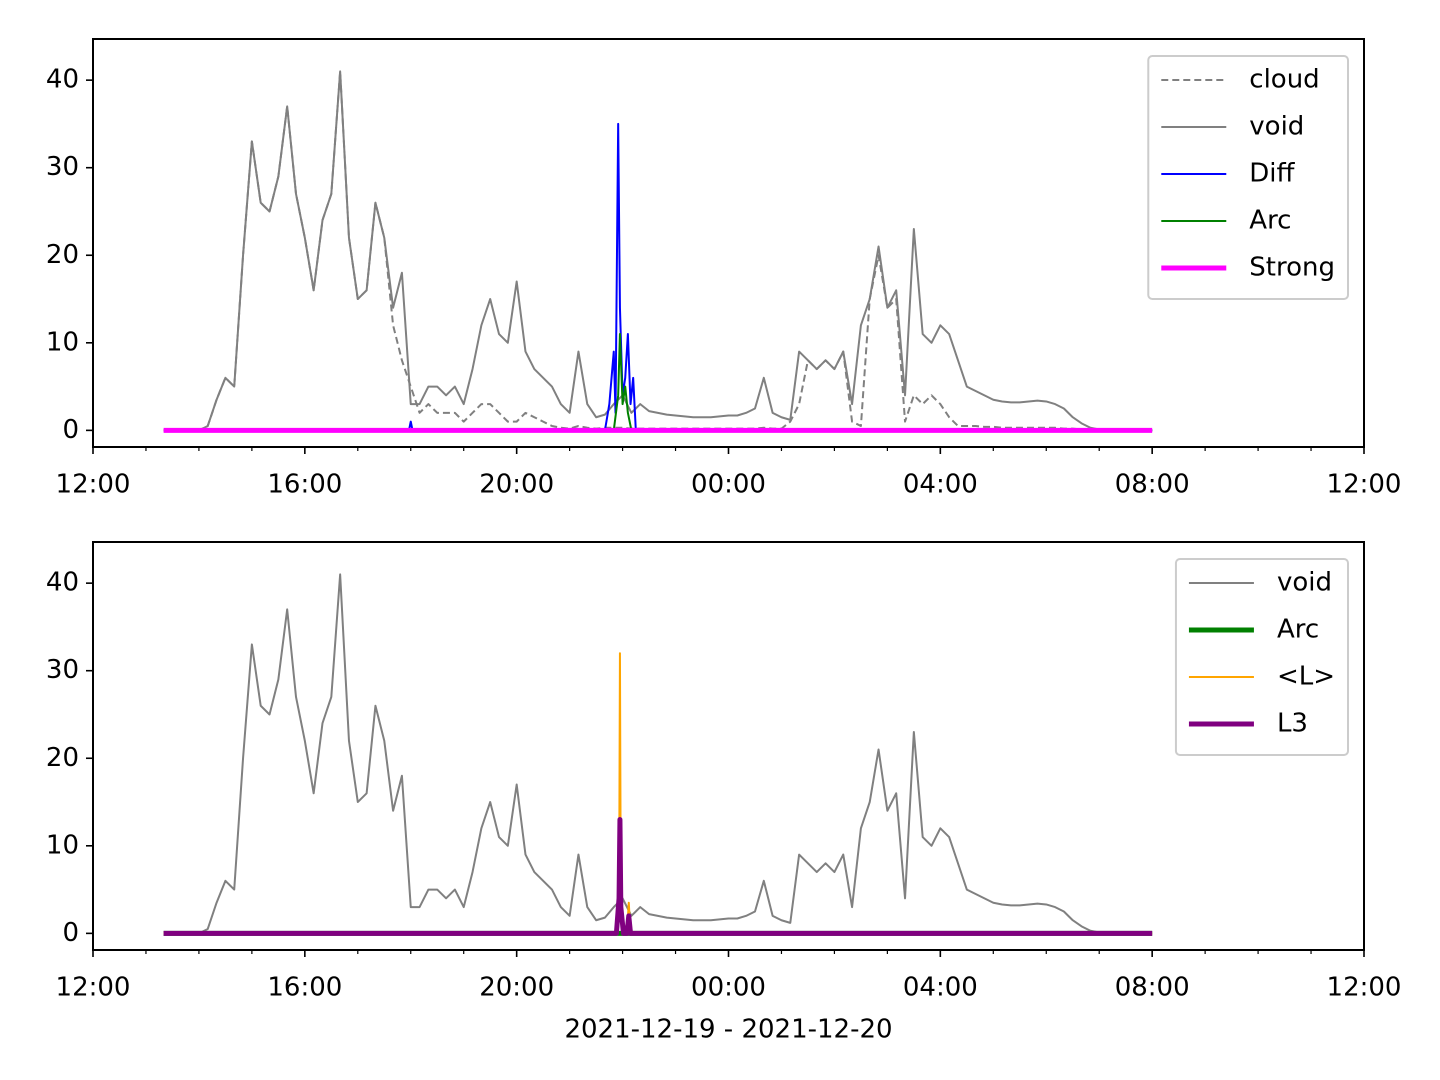  What do you see at coordinates (1284, 80) in the screenshot?
I see `legend-label: cloud` at bounding box center [1284, 80].